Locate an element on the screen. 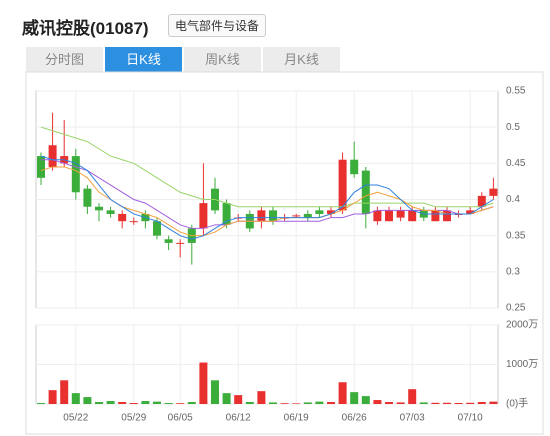  x-tick-label: 06/12 is located at coordinates (238, 418).